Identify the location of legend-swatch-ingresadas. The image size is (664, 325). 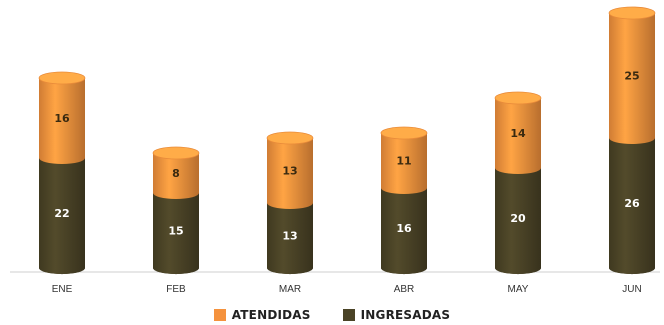
(348, 315).